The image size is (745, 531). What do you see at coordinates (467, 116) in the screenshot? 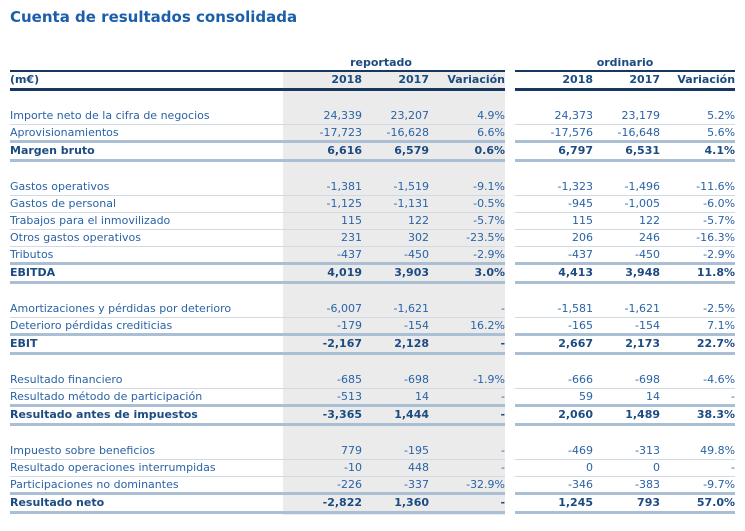
I see `cell-reportado-variacion: 4.9%` at bounding box center [467, 116].